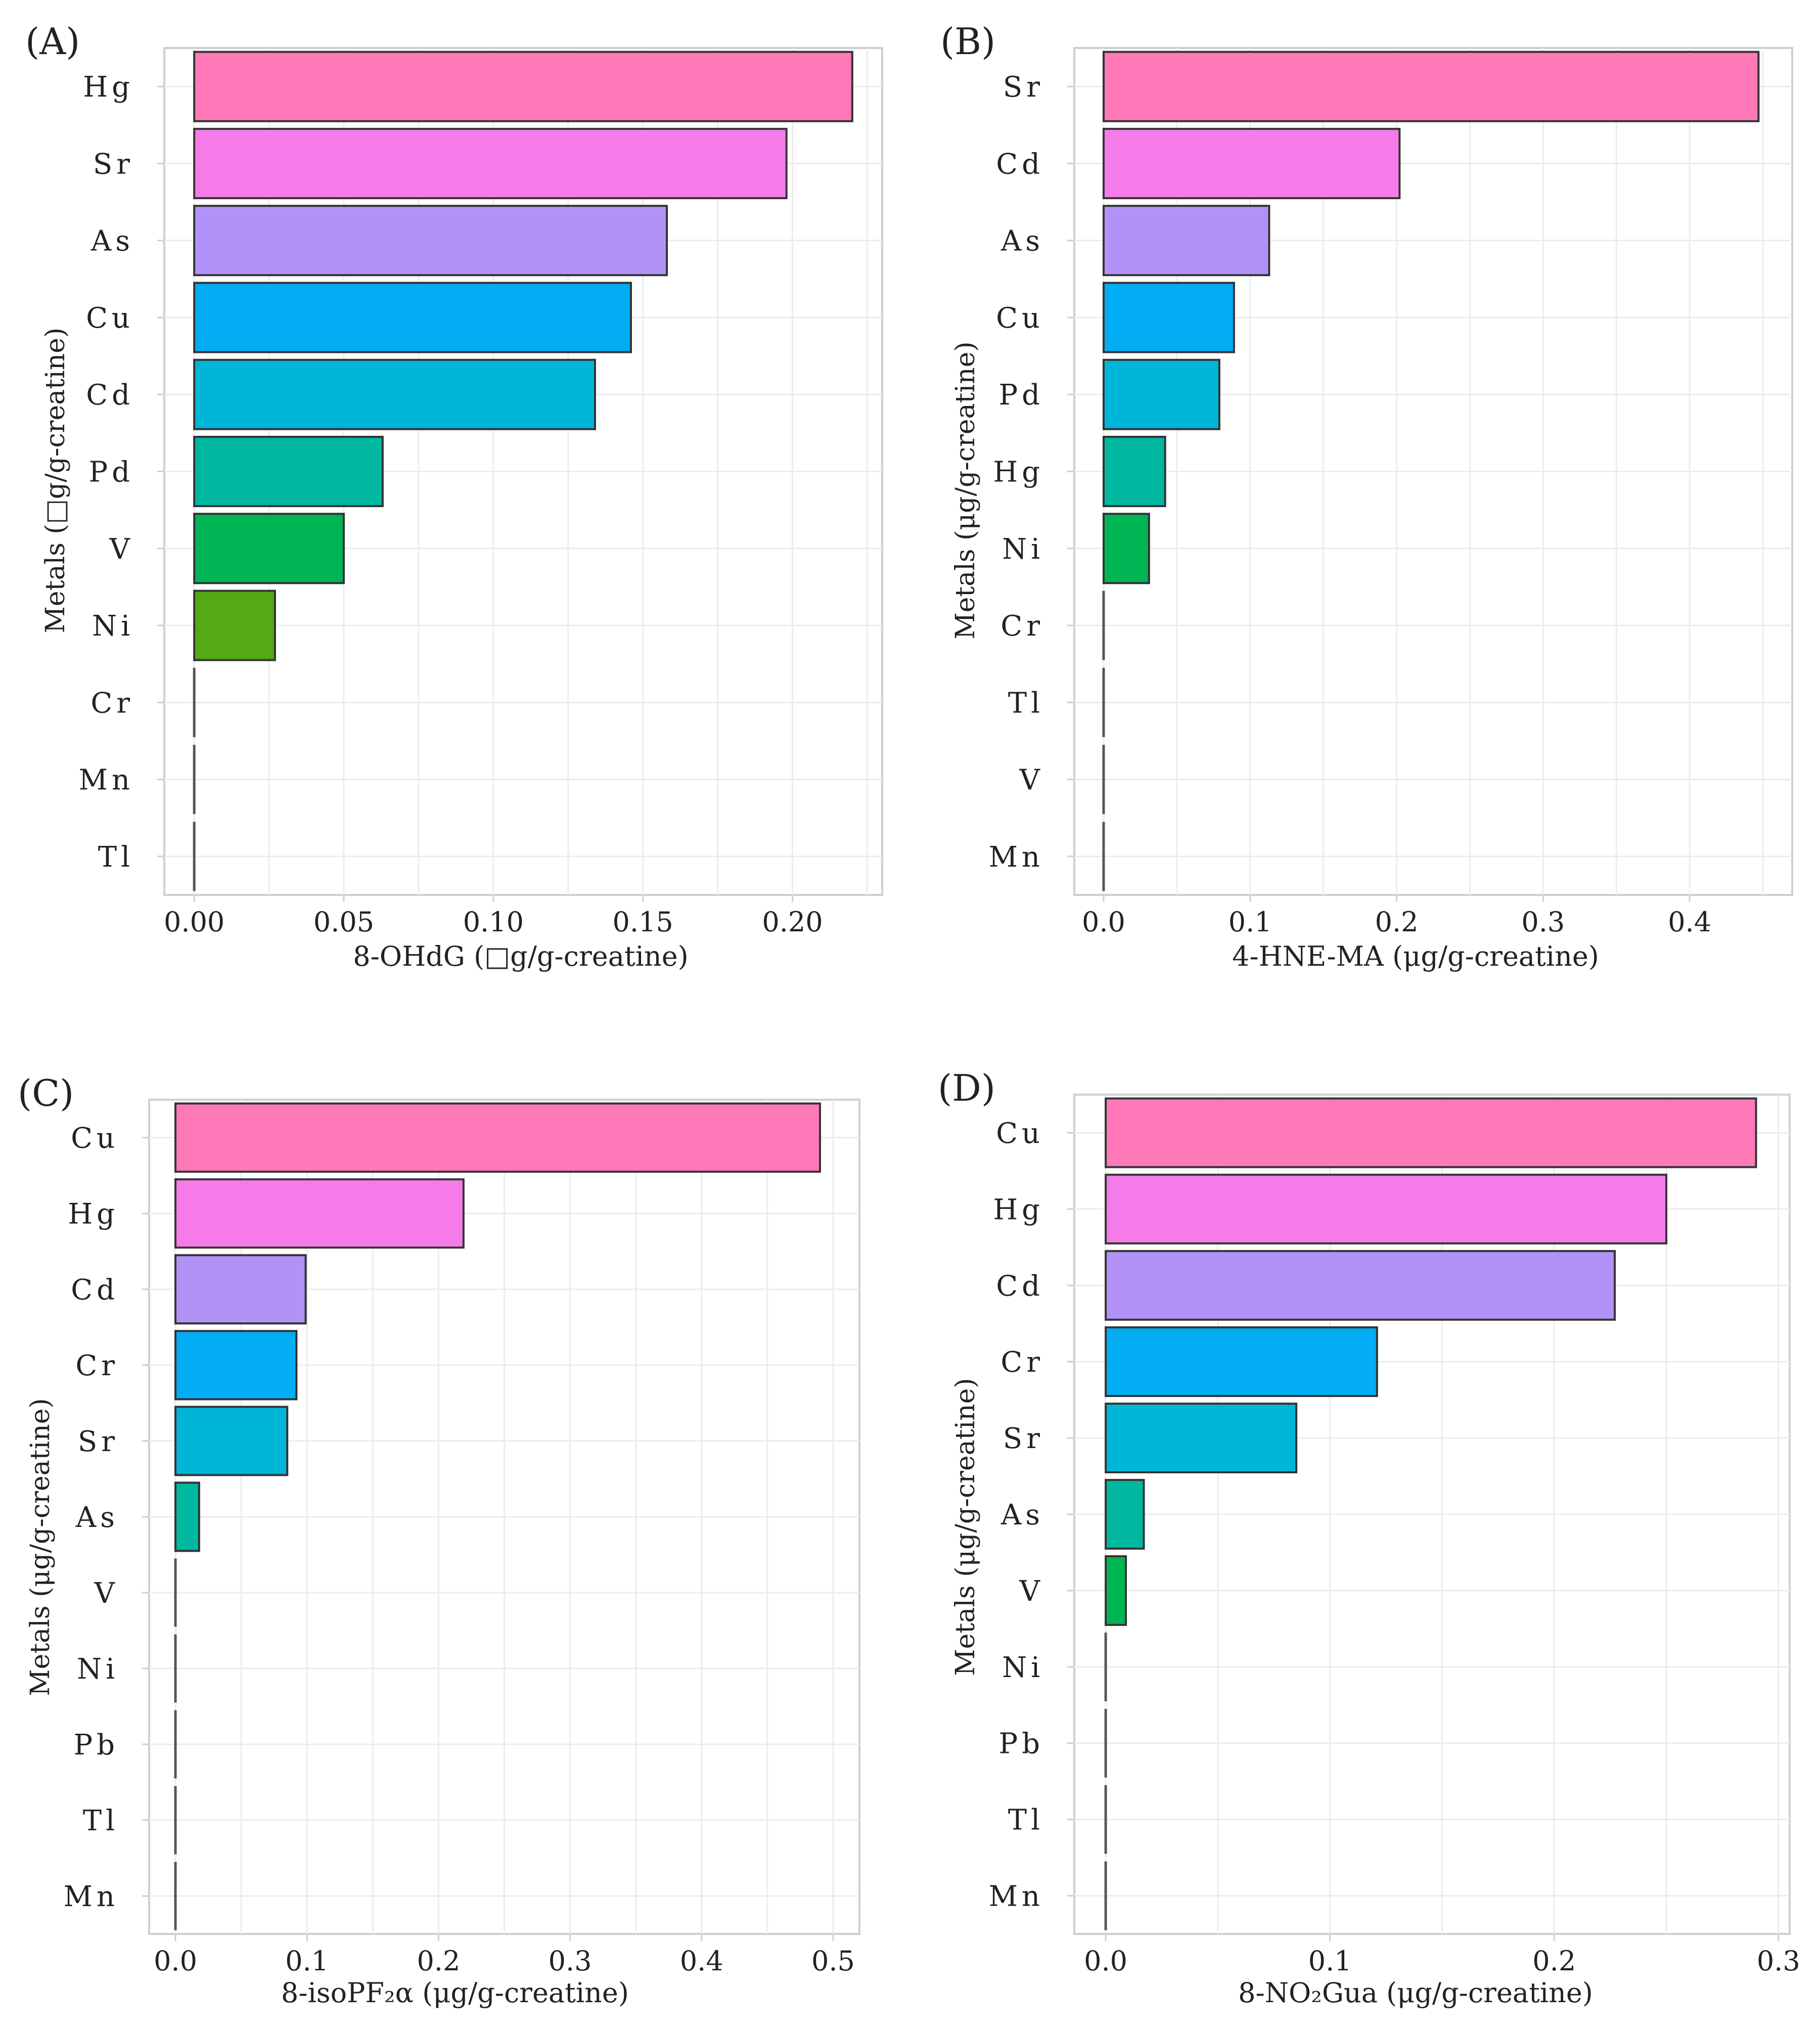  Describe the element at coordinates (643, 922) in the screenshot. I see `x-tick-label: 0.15` at that location.